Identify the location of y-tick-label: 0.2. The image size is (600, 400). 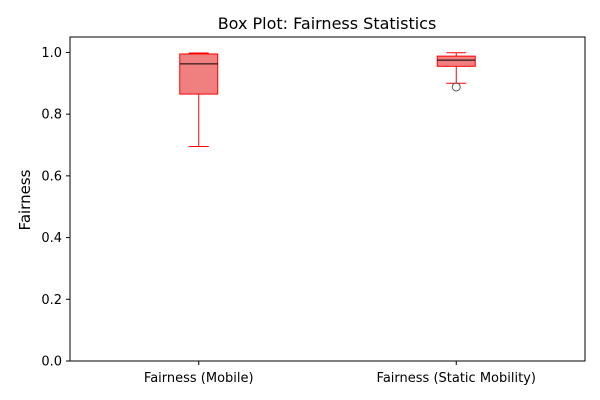
(51, 300).